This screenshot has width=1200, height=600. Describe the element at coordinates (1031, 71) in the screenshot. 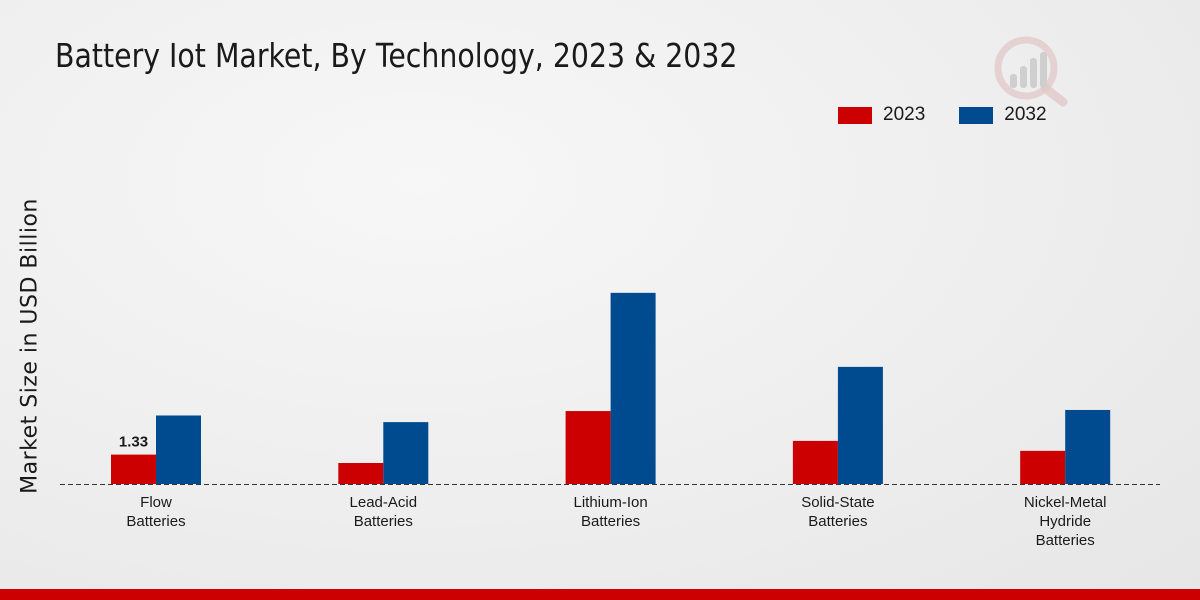

I see `market-research-logo-icon` at that location.